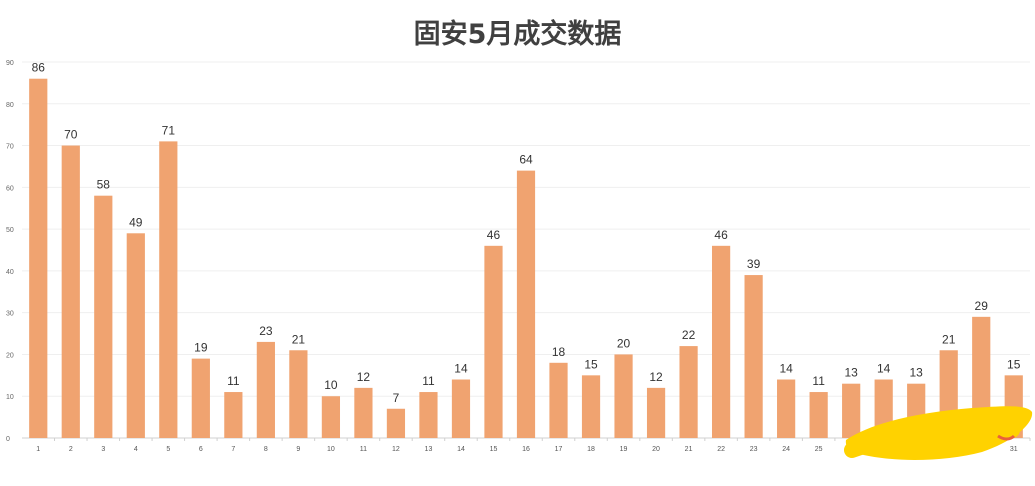 This screenshot has height=486, width=1035. What do you see at coordinates (103, 449) in the screenshot?
I see `x-tick-label: 3` at bounding box center [103, 449].